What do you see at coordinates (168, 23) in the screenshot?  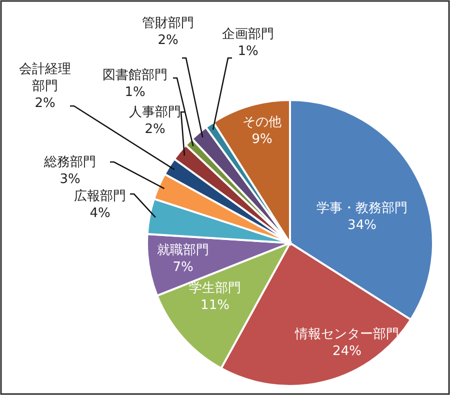 I see `slice-label: 管財部門` at bounding box center [168, 23].